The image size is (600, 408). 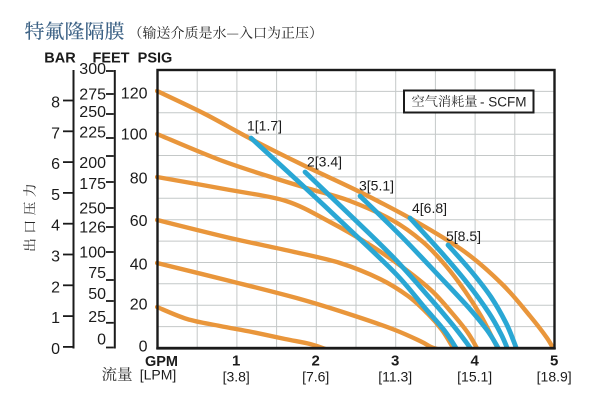 What do you see at coordinates (155, 59) in the screenshot?
I see `svg-text: PSIG` at bounding box center [155, 59].